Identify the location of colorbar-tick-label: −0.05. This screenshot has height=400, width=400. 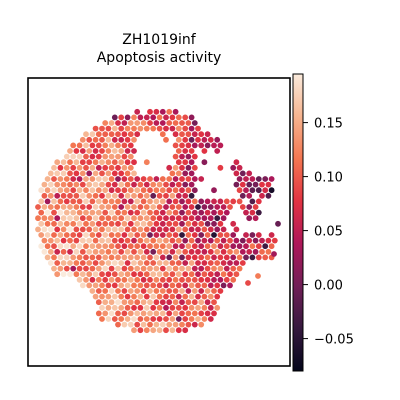
(334, 340).